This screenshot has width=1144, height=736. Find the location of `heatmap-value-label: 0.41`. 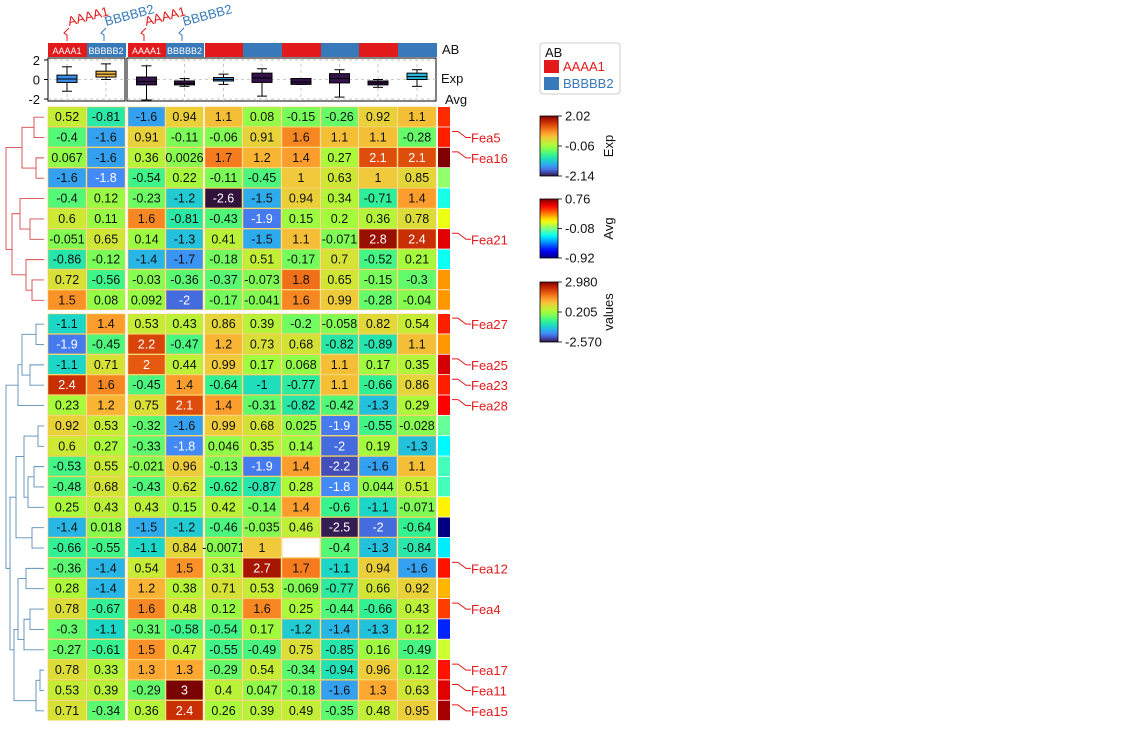

heatmap-value-label: 0.41 is located at coordinates (223, 239).